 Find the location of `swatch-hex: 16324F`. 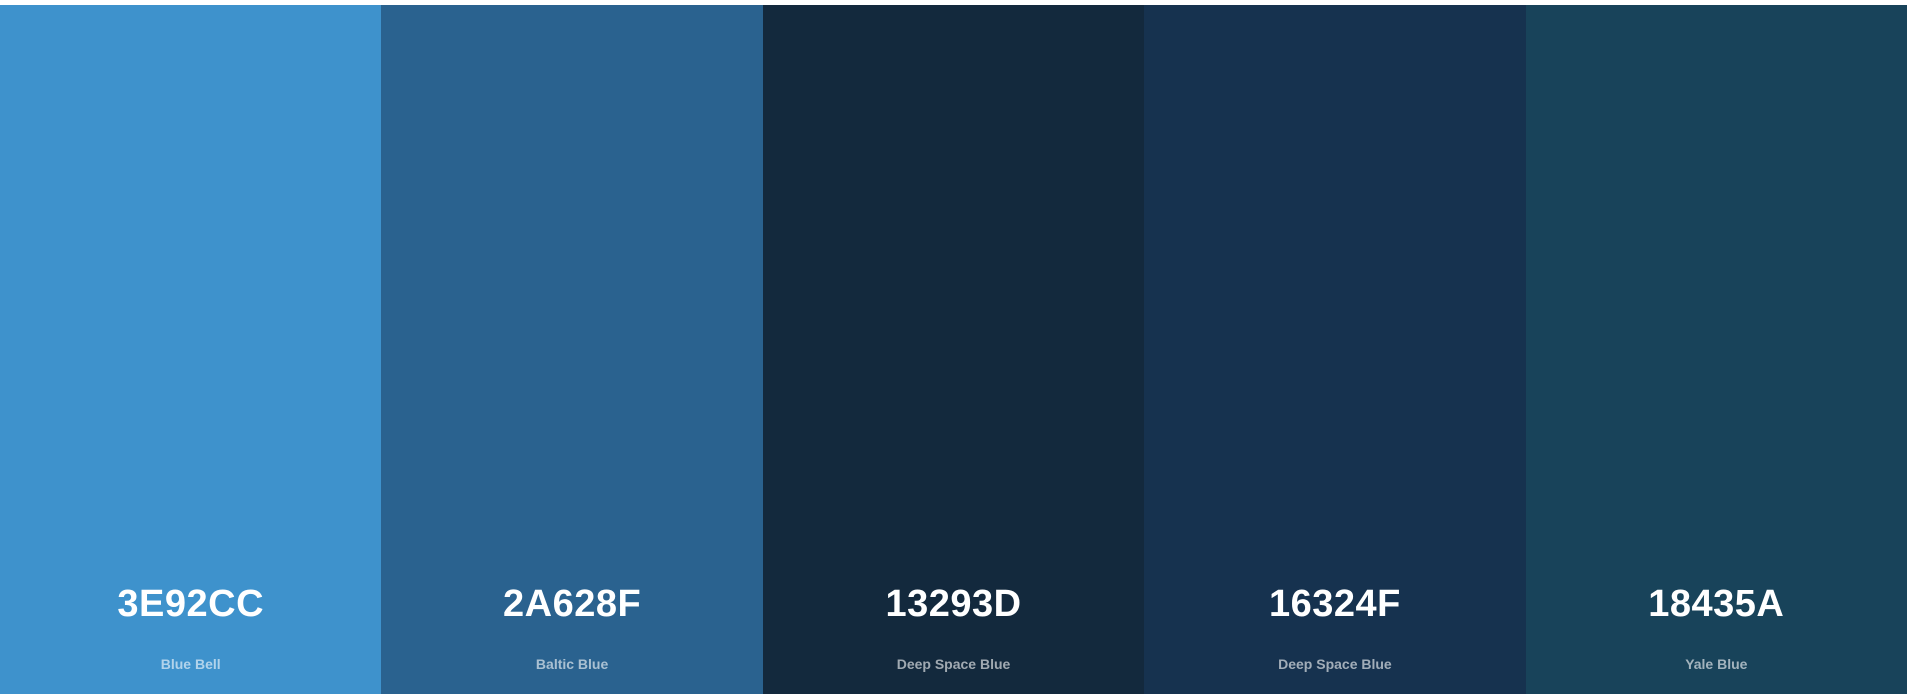

swatch-hex: 16324F is located at coordinates (1334, 604).